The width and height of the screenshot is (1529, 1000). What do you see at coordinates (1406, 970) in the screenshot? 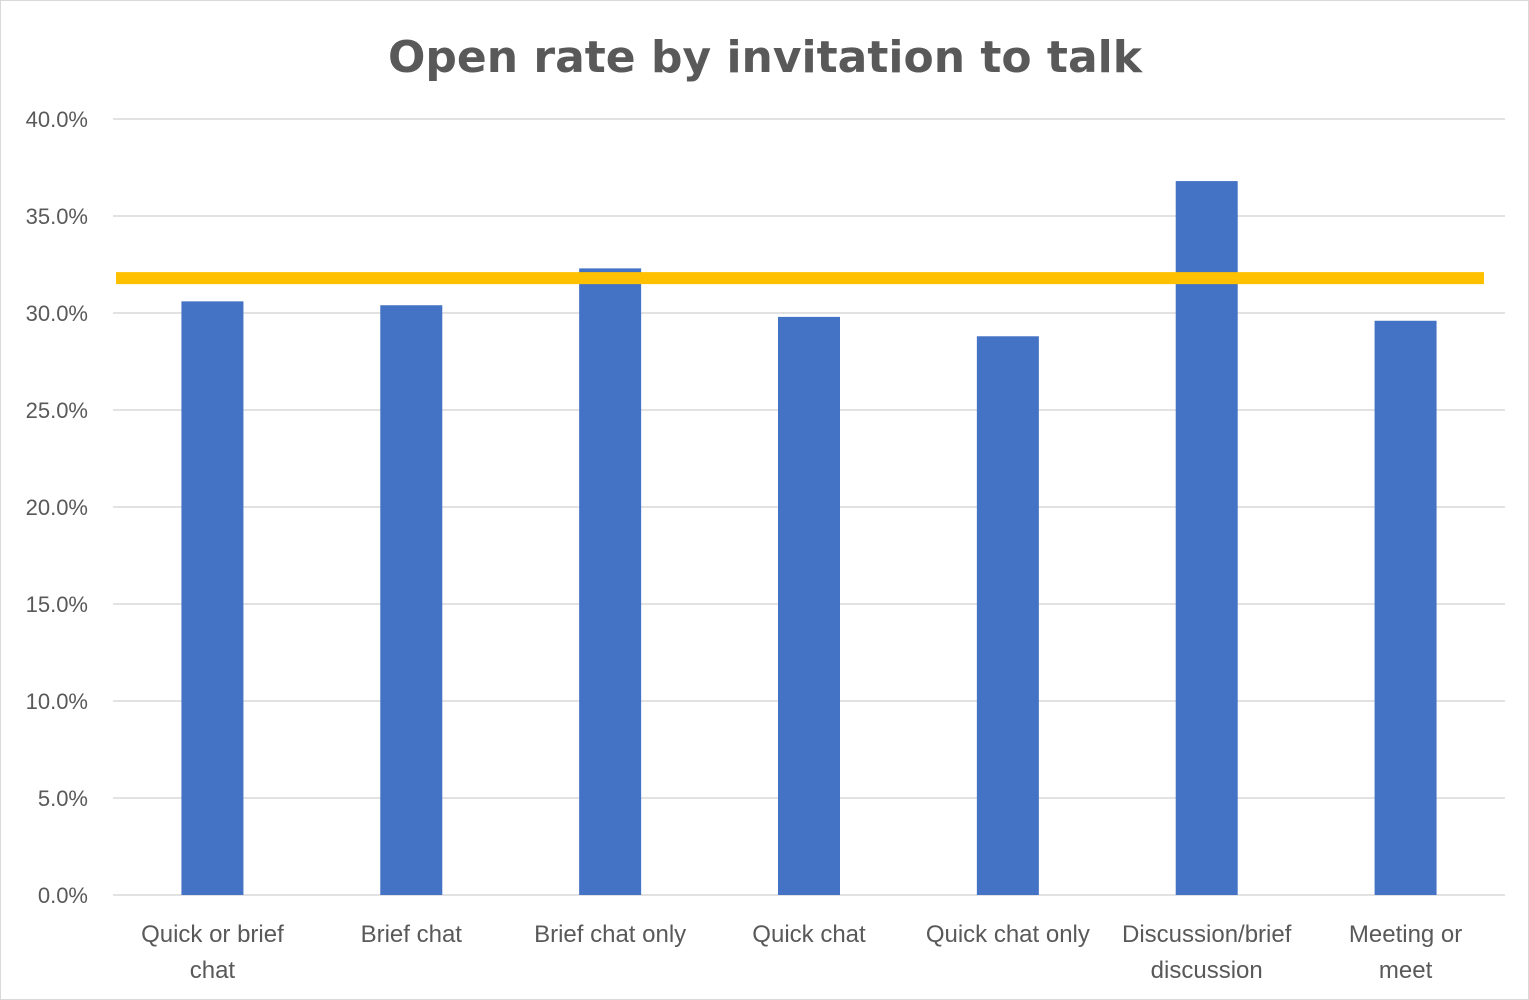
I see `x-category-label: meet` at bounding box center [1406, 970].